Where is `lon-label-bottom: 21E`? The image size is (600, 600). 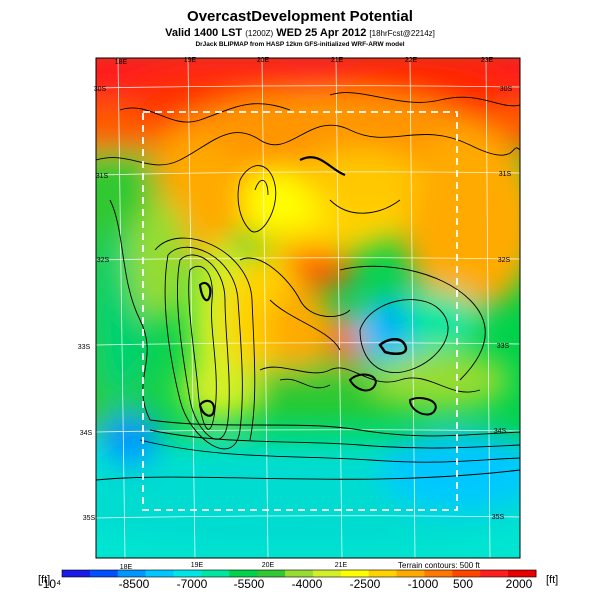
lon-label-bottom: 21E is located at coordinates (341, 565).